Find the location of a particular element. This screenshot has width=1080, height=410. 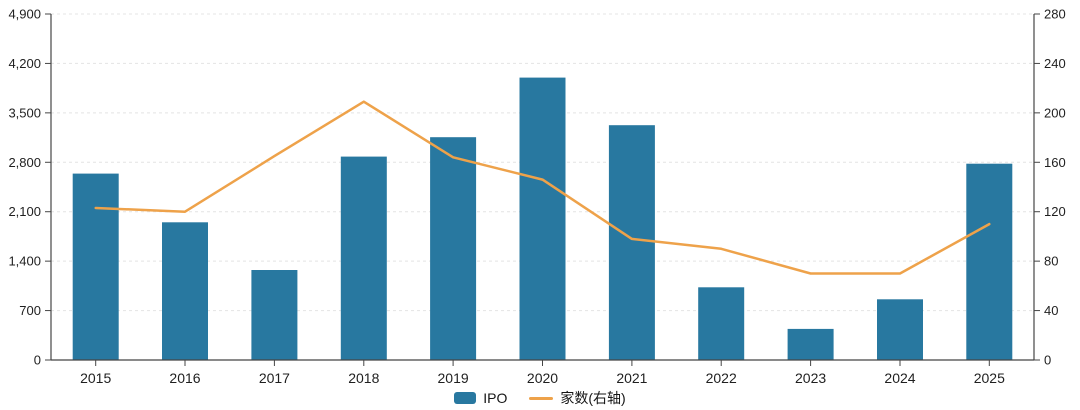

x-axis-label-2017: 2017 is located at coordinates (274, 378).